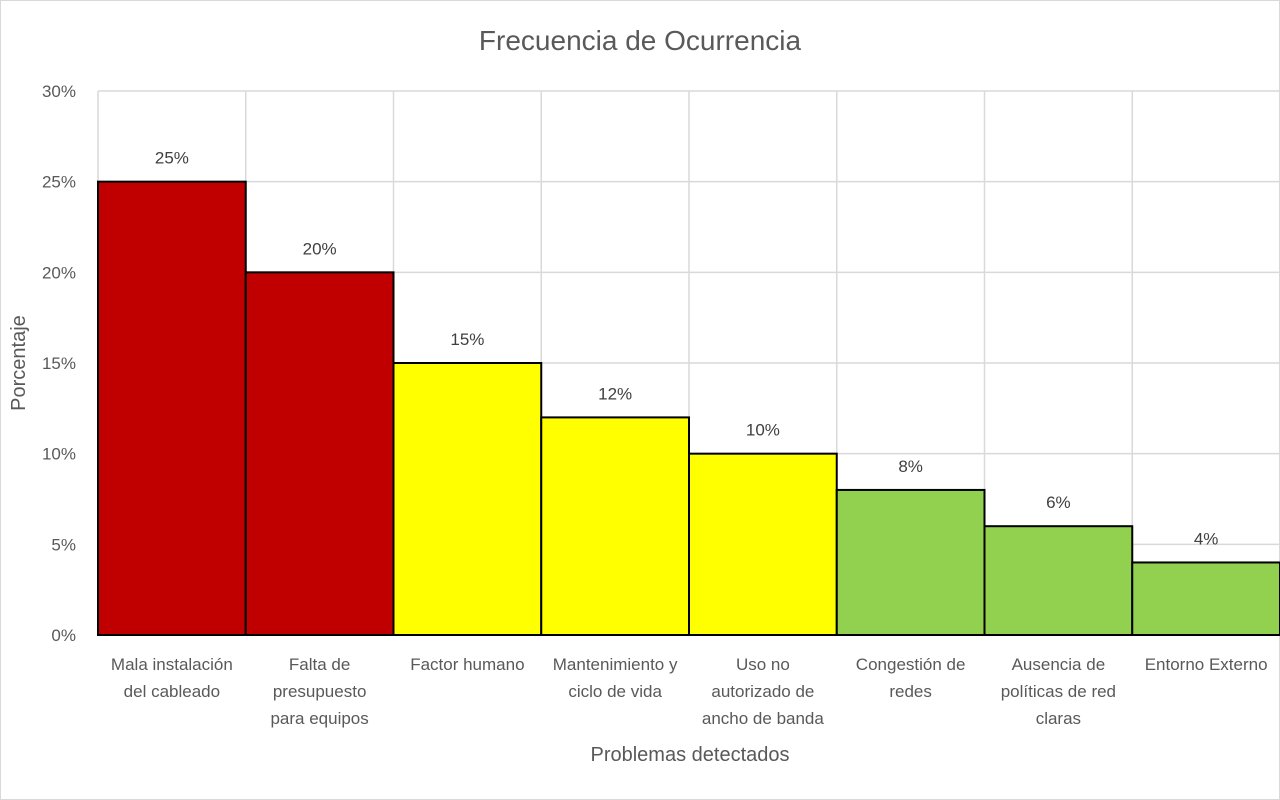  I want to click on x-axis-title: Problemas detectados, so click(689, 755).